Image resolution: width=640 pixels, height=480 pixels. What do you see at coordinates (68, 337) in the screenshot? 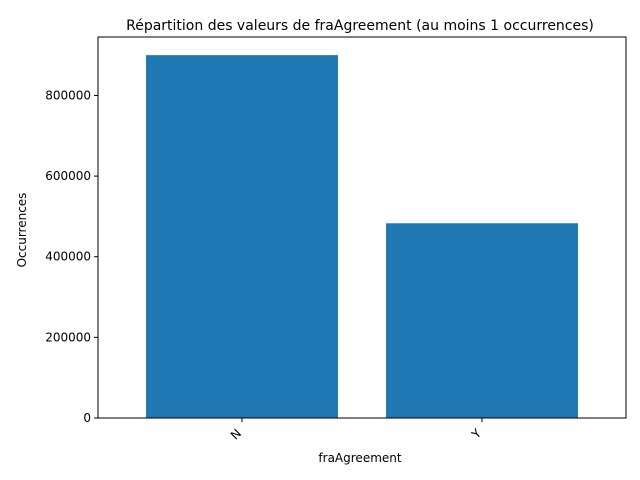
I see `y-tick-label: 200000` at bounding box center [68, 337].